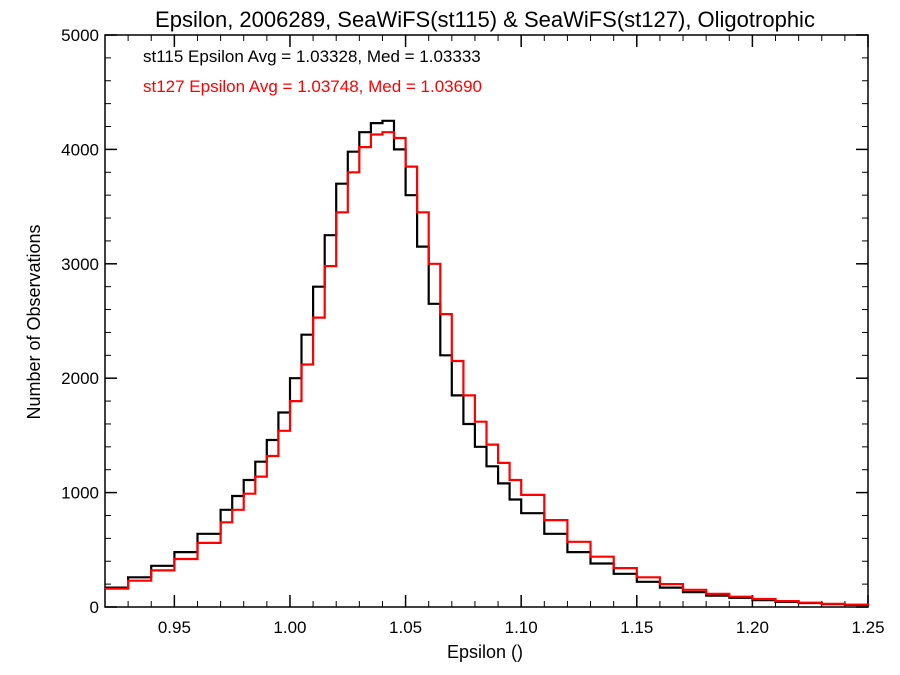 This screenshot has width=900, height=675. I want to click on x-axis-label: Epsilon (), so click(485, 652).